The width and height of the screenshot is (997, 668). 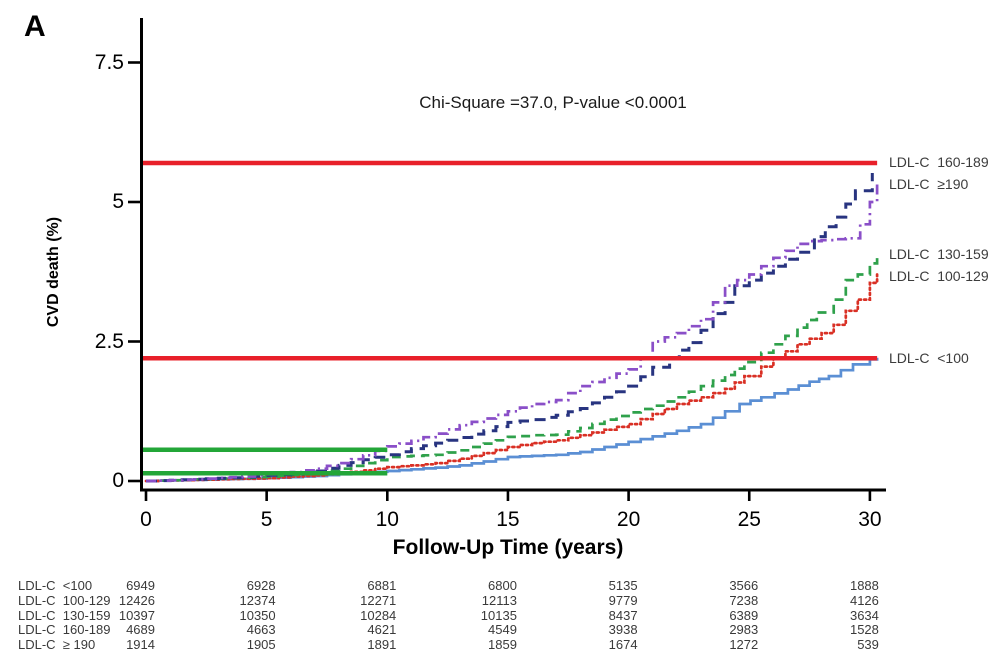 I want to click on risk-count: 3634, so click(x=864, y=615).